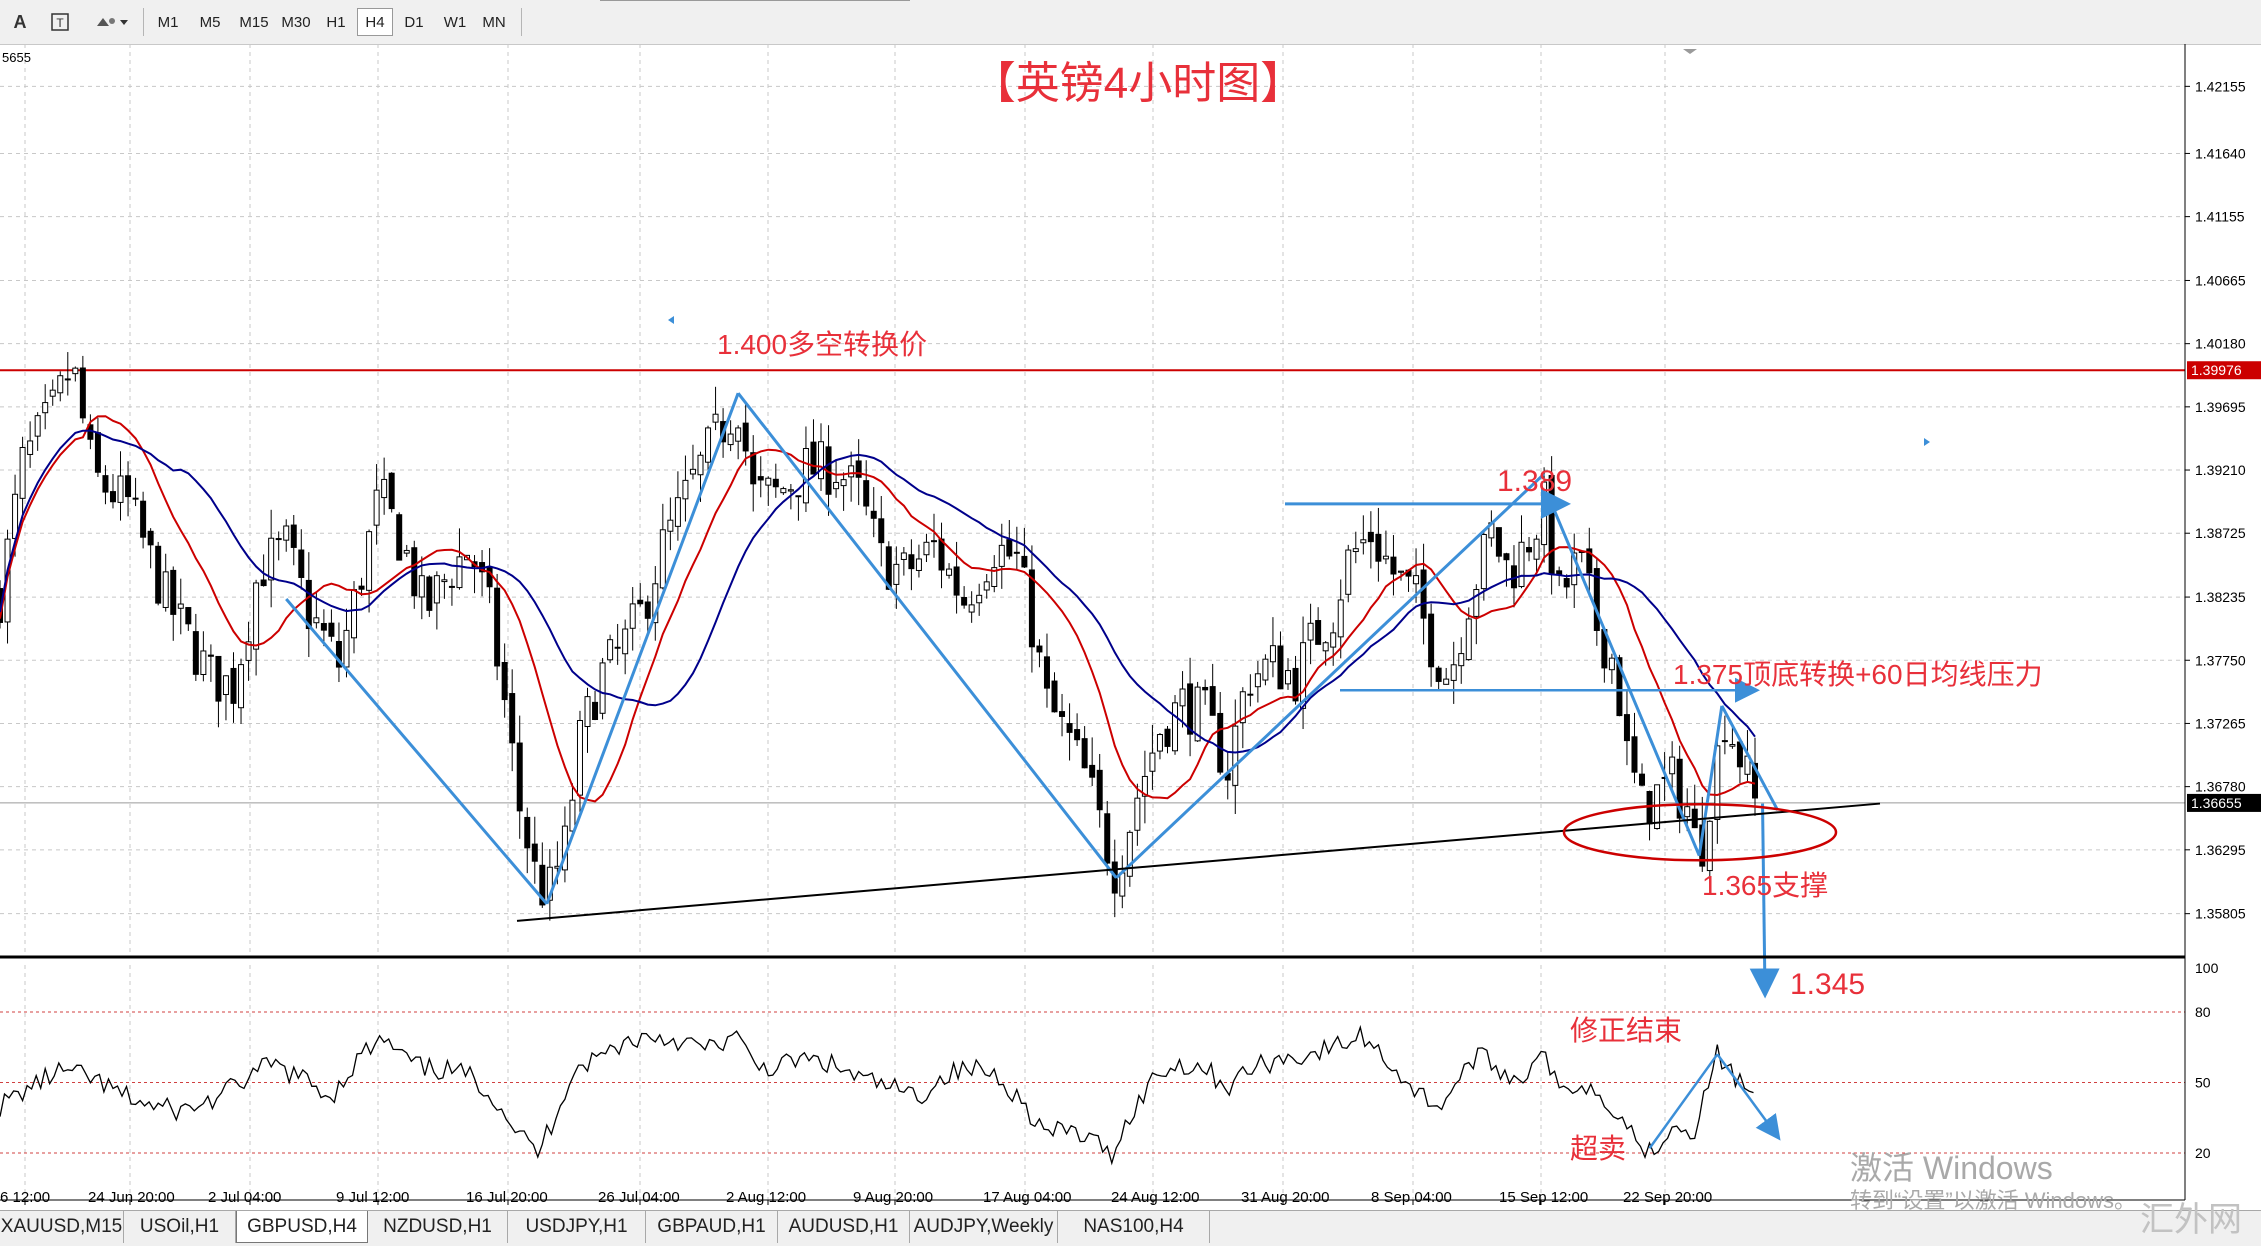  I want to click on symbol-tab-nzdusd-h1: NZDUSD,H1, so click(438, 1227).